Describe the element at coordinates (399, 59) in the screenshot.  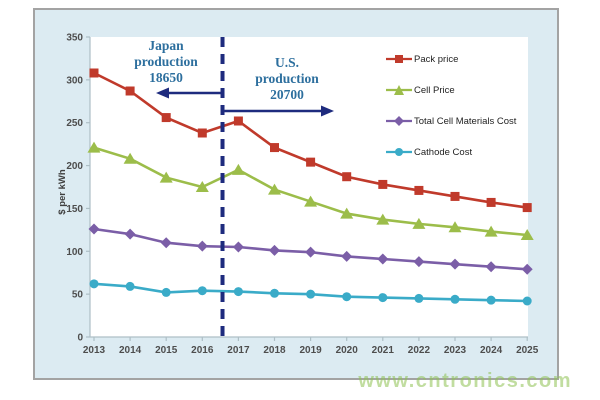
I see `legend-marker-square-icon` at that location.